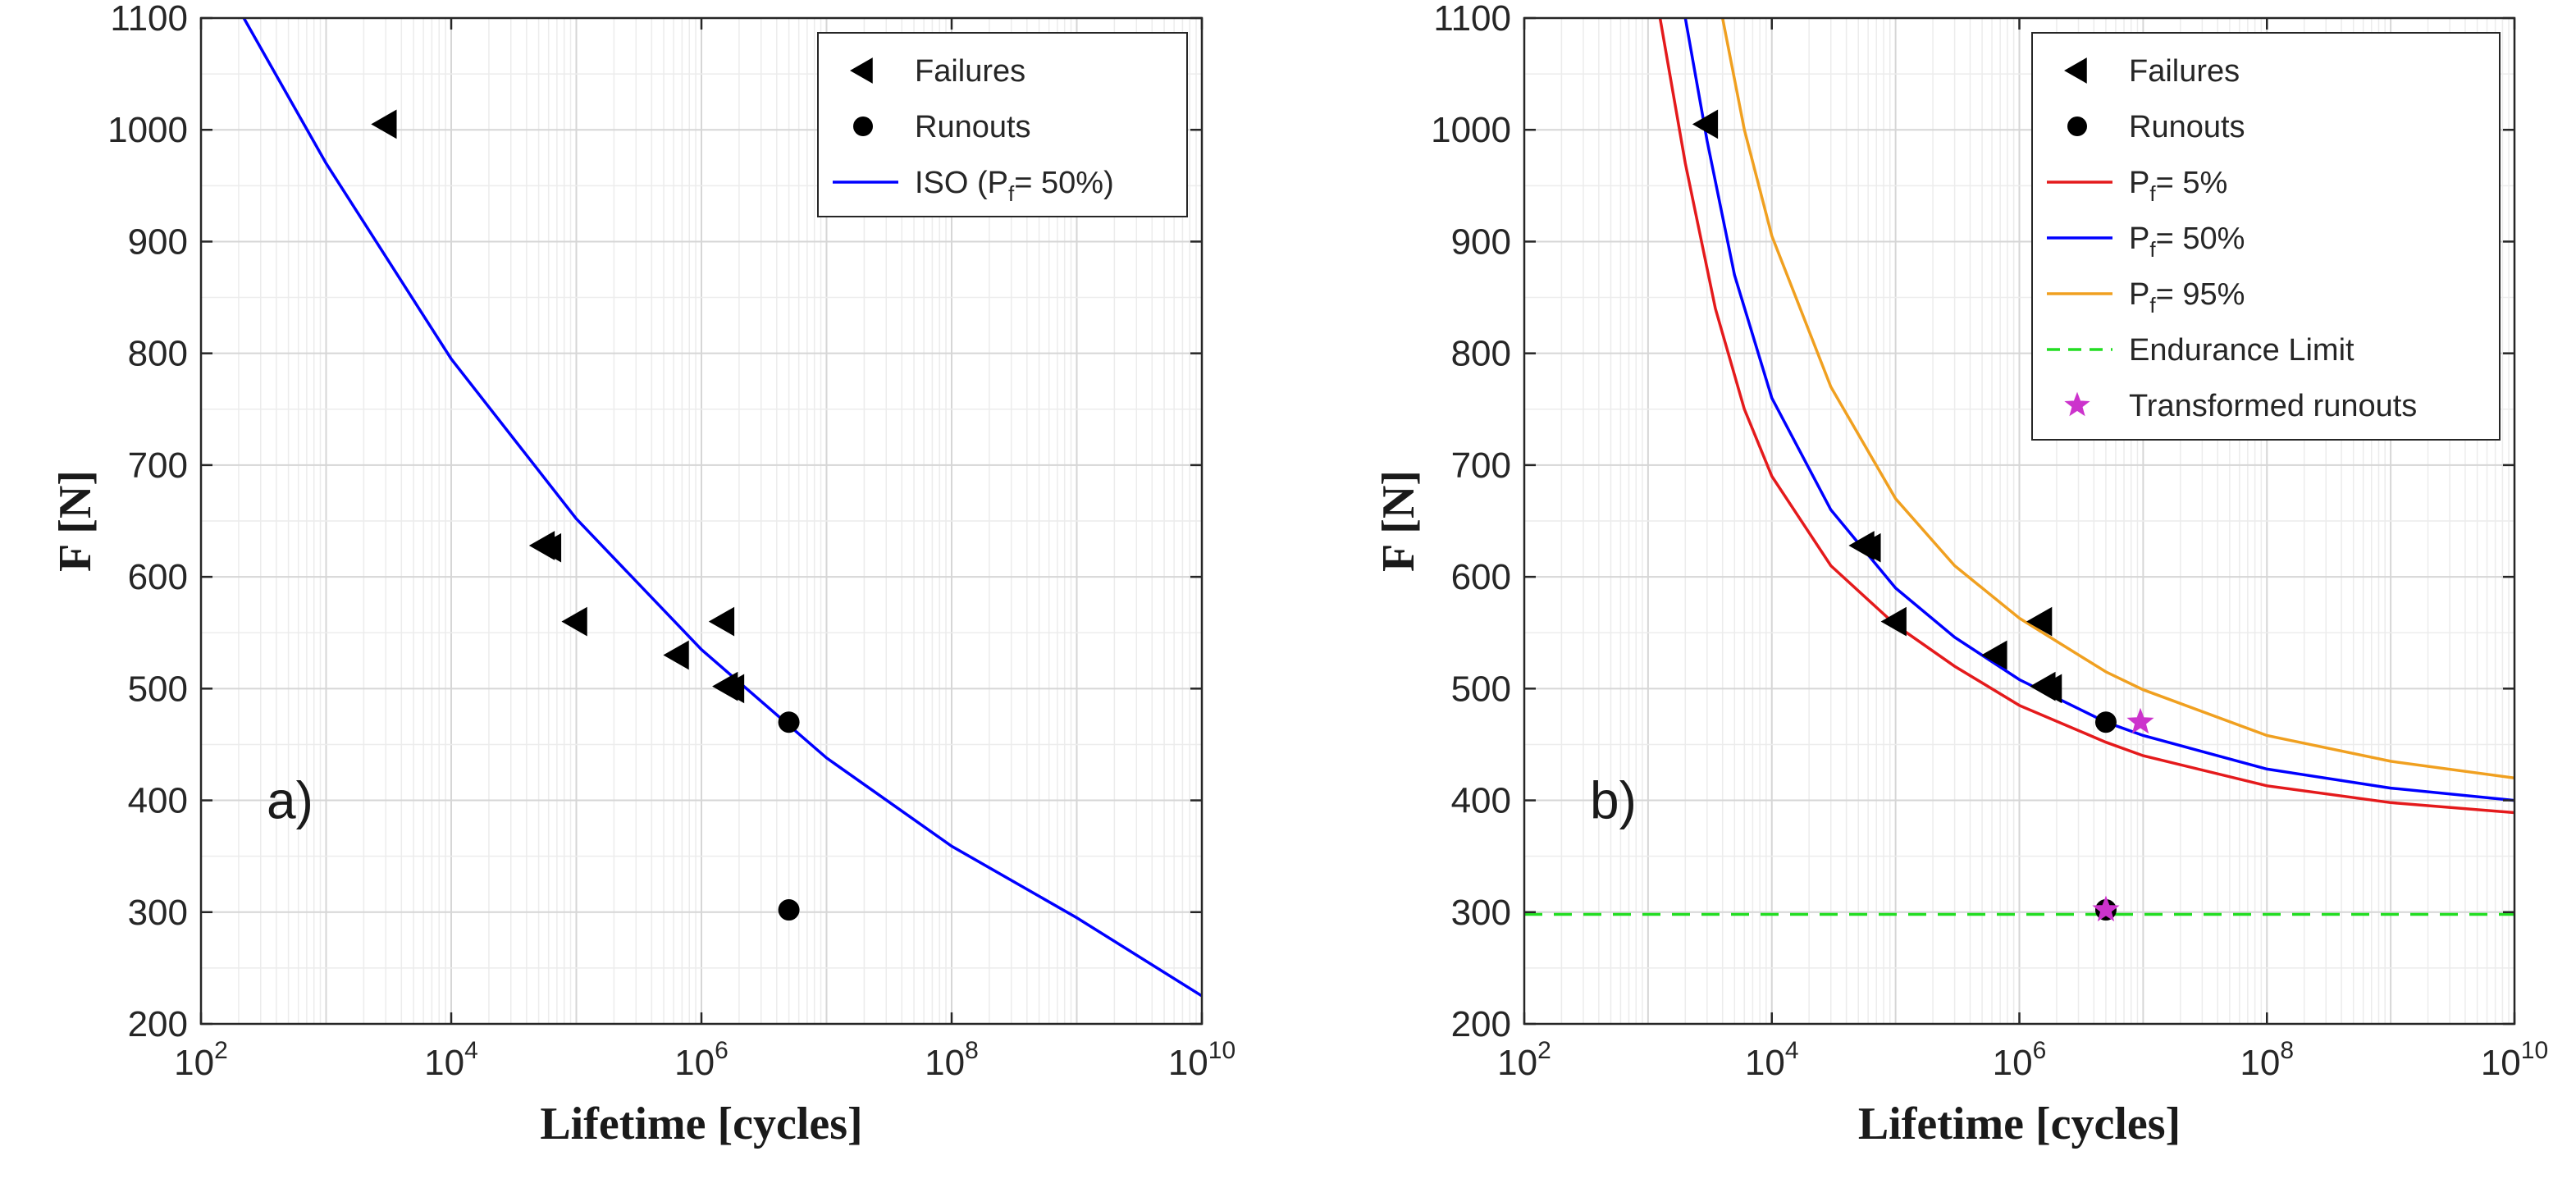  I want to click on legend-label: ISO (Pf= 50%), so click(1015, 186).